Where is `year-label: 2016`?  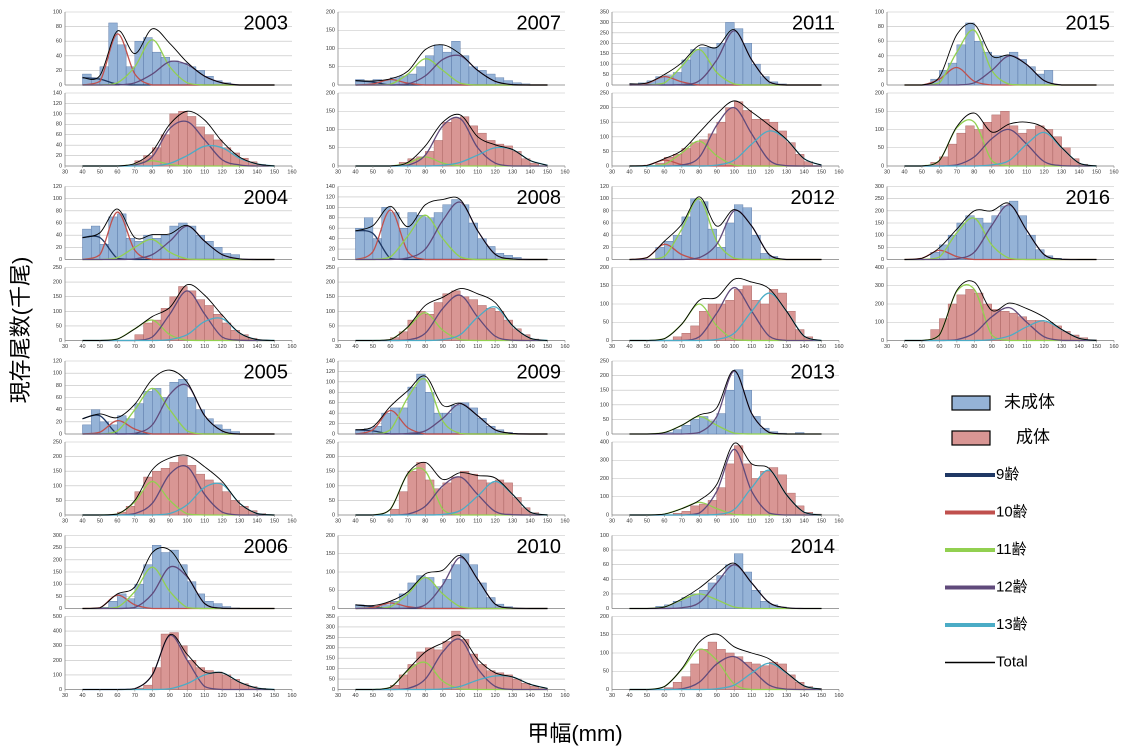
year-label: 2016 is located at coordinates (1088, 198).